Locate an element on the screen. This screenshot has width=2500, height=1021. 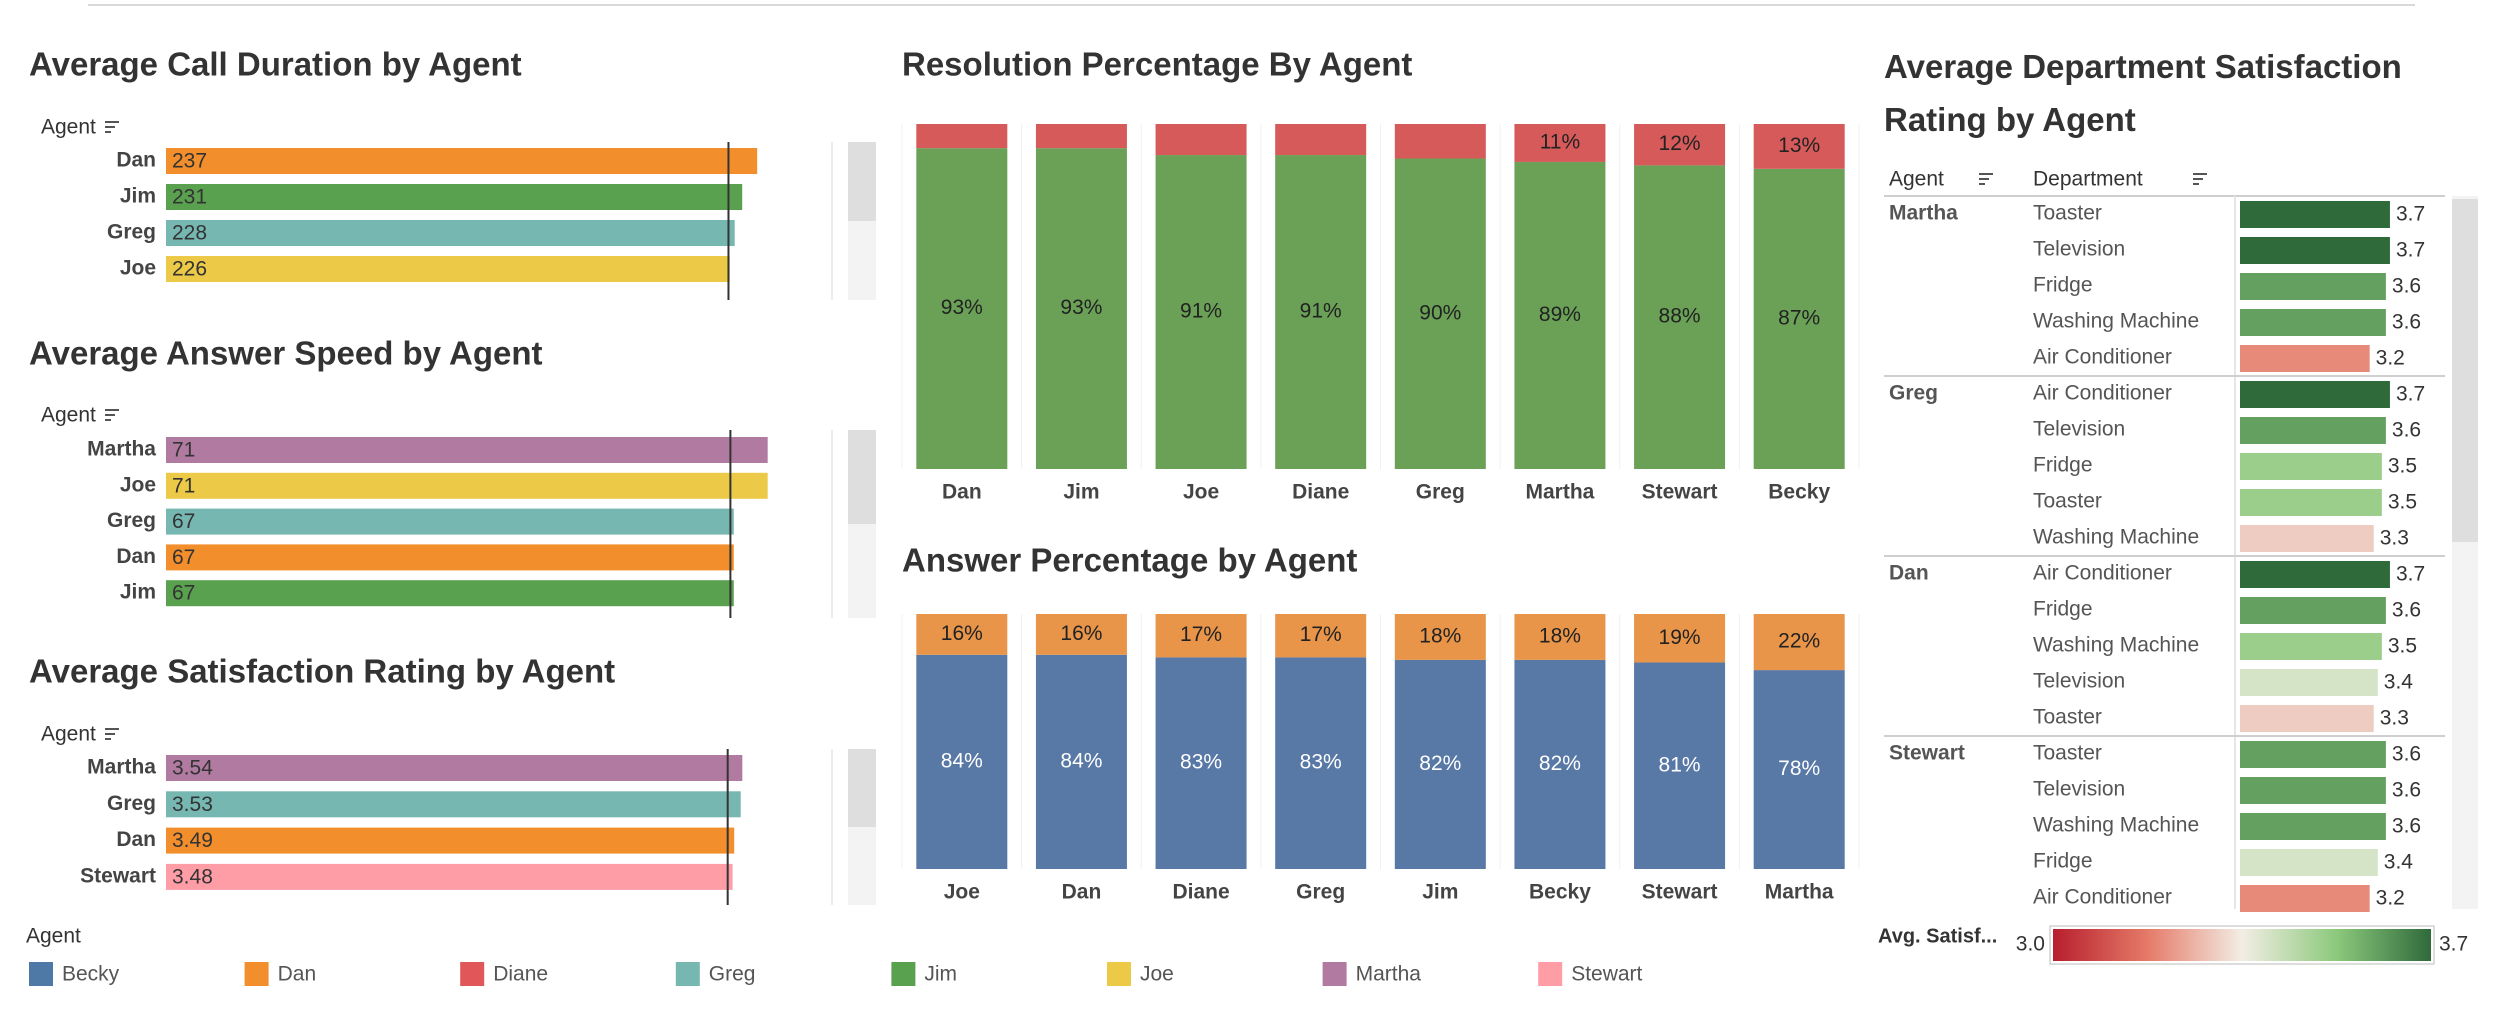
value-label: 18% is located at coordinates (1560, 635).